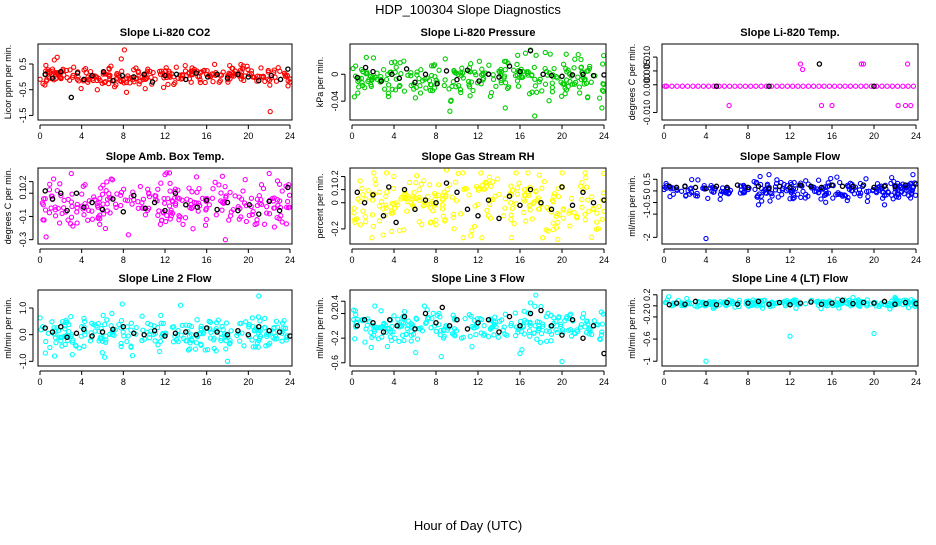 This screenshot has width=936, height=545. What do you see at coordinates (23, 308) in the screenshot?
I see `y-tick-label: 1.0` at bounding box center [23, 308].